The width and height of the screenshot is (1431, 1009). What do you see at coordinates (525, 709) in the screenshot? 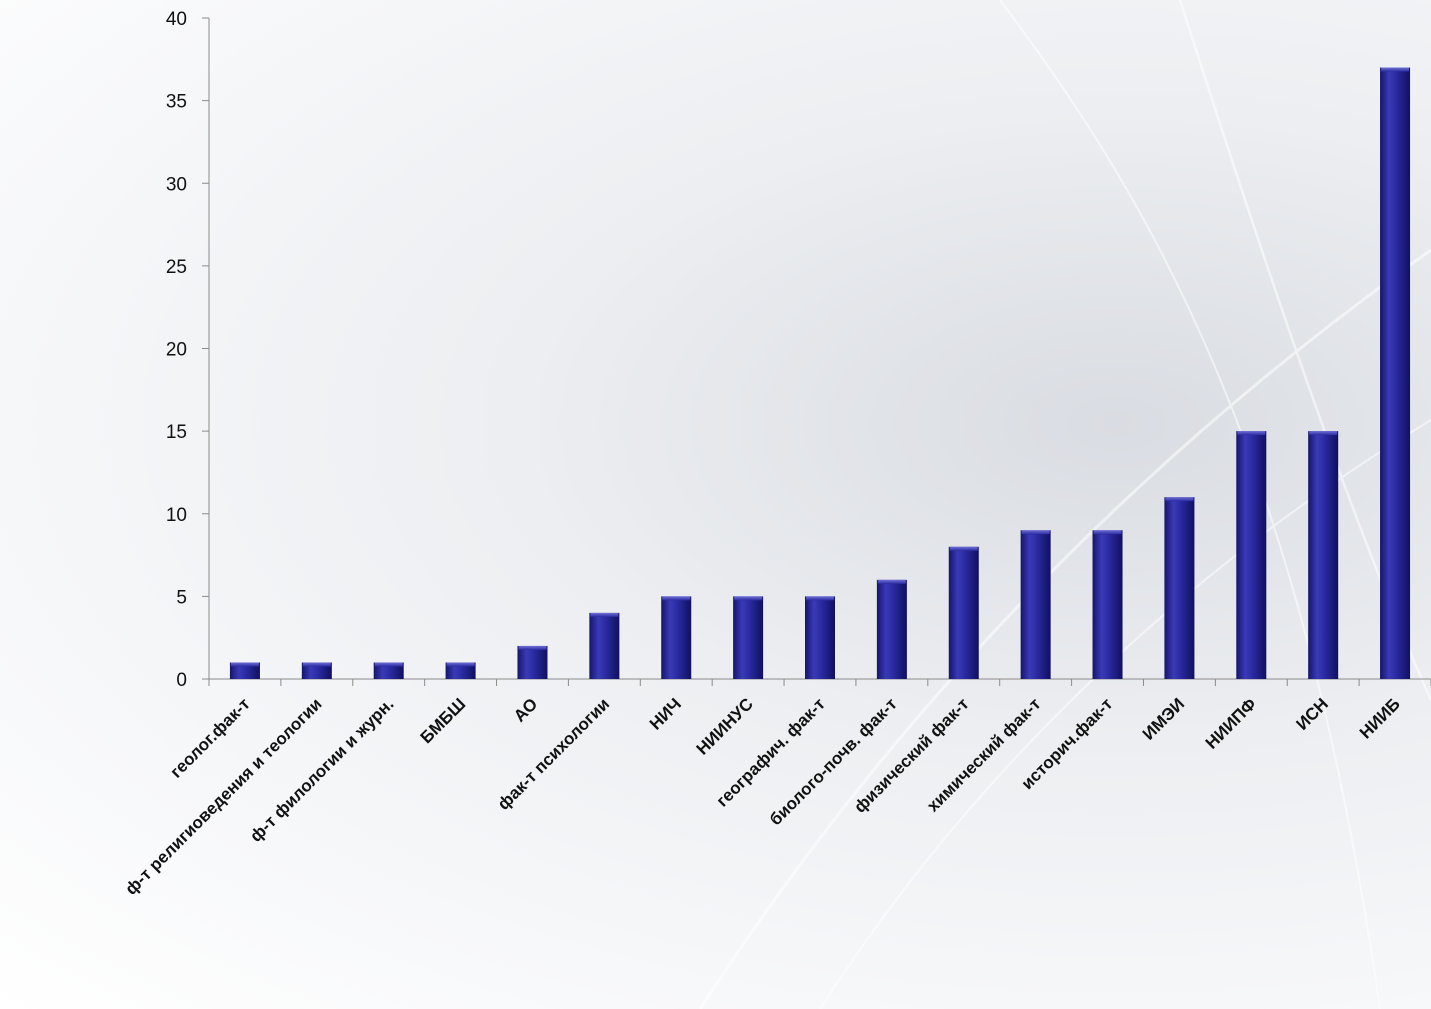
I see `x-tick-label: АО` at bounding box center [525, 709].